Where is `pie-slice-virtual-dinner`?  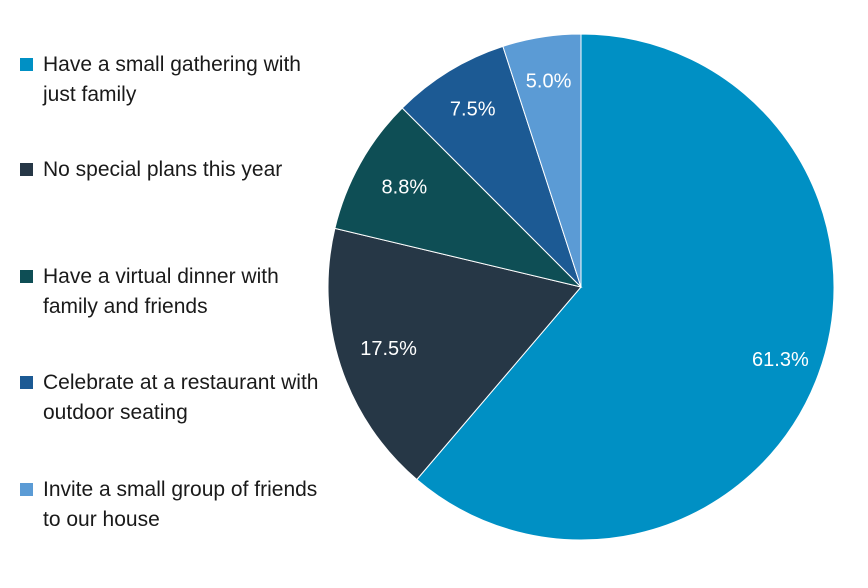
pie-slice-virtual-dinner is located at coordinates (458, 197).